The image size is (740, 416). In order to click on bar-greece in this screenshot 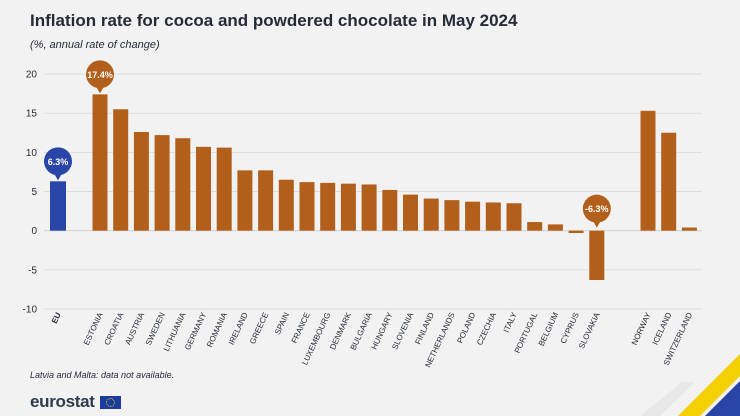, I will do `click(266, 200)`.